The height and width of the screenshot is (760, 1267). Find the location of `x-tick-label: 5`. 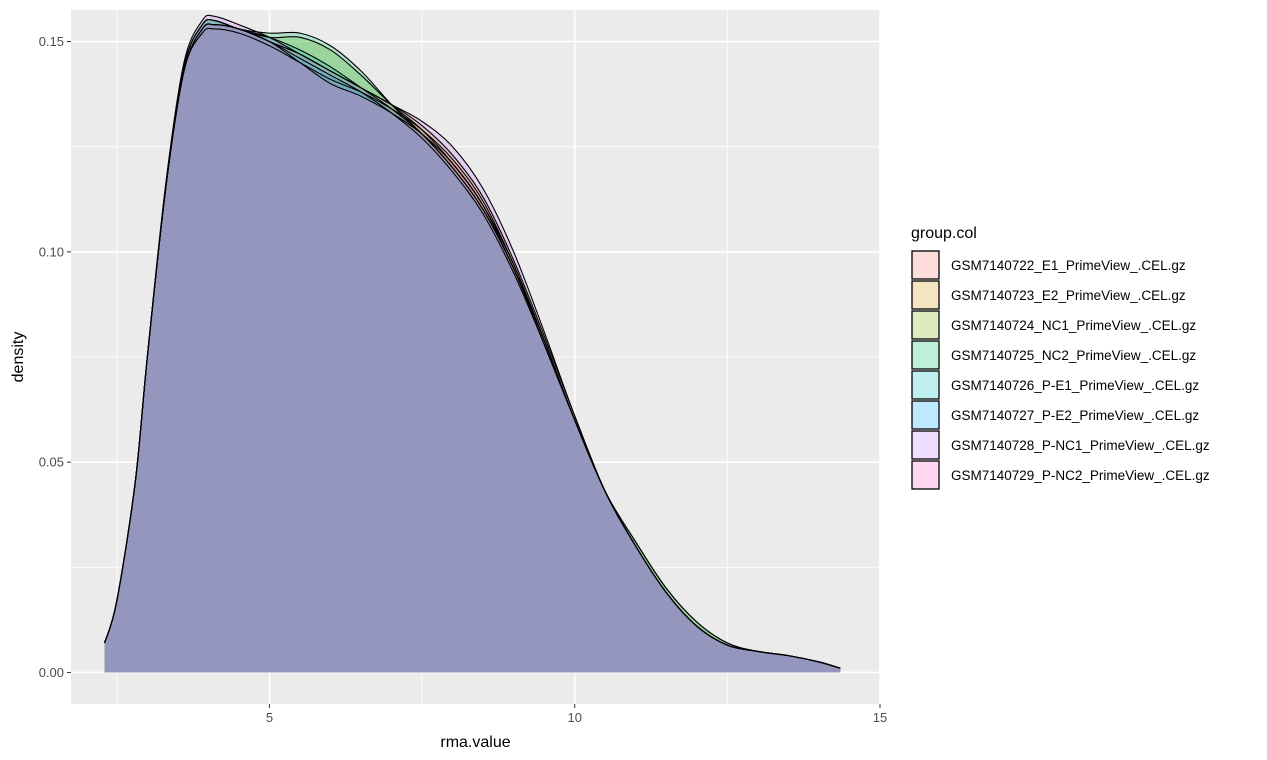

x-tick-label: 5 is located at coordinates (269, 717).